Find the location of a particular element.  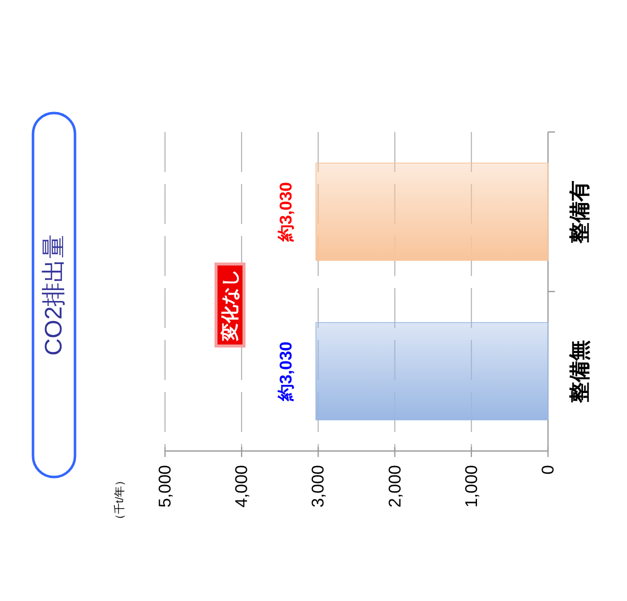

text: CO2排出量 is located at coordinates (54, 295).